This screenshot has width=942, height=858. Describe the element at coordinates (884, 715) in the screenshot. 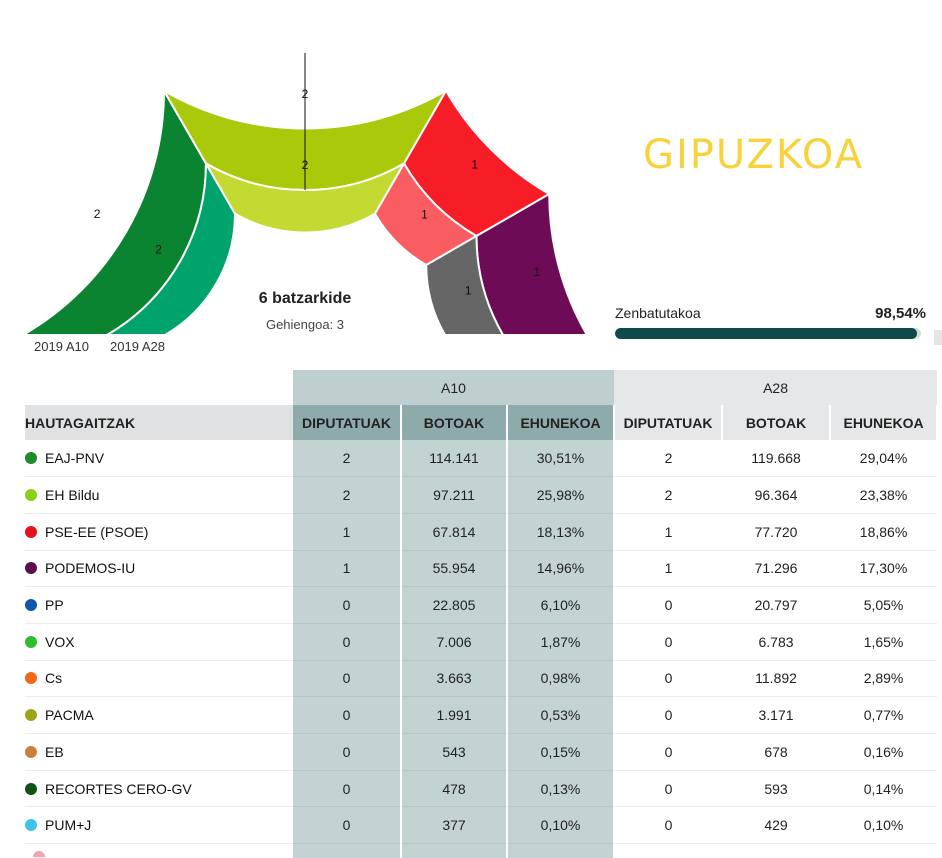

I see `a28-percent-cell: 0,77%` at that location.